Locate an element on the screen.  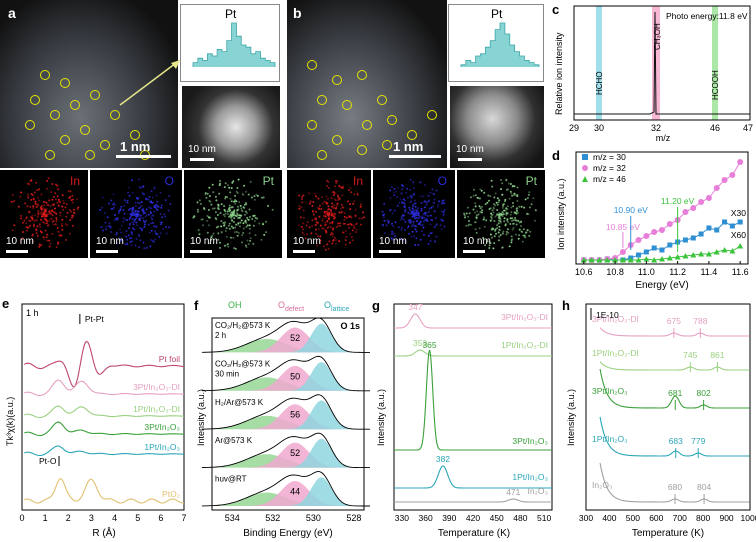
tpd-trace is located at coordinates (473, 353).